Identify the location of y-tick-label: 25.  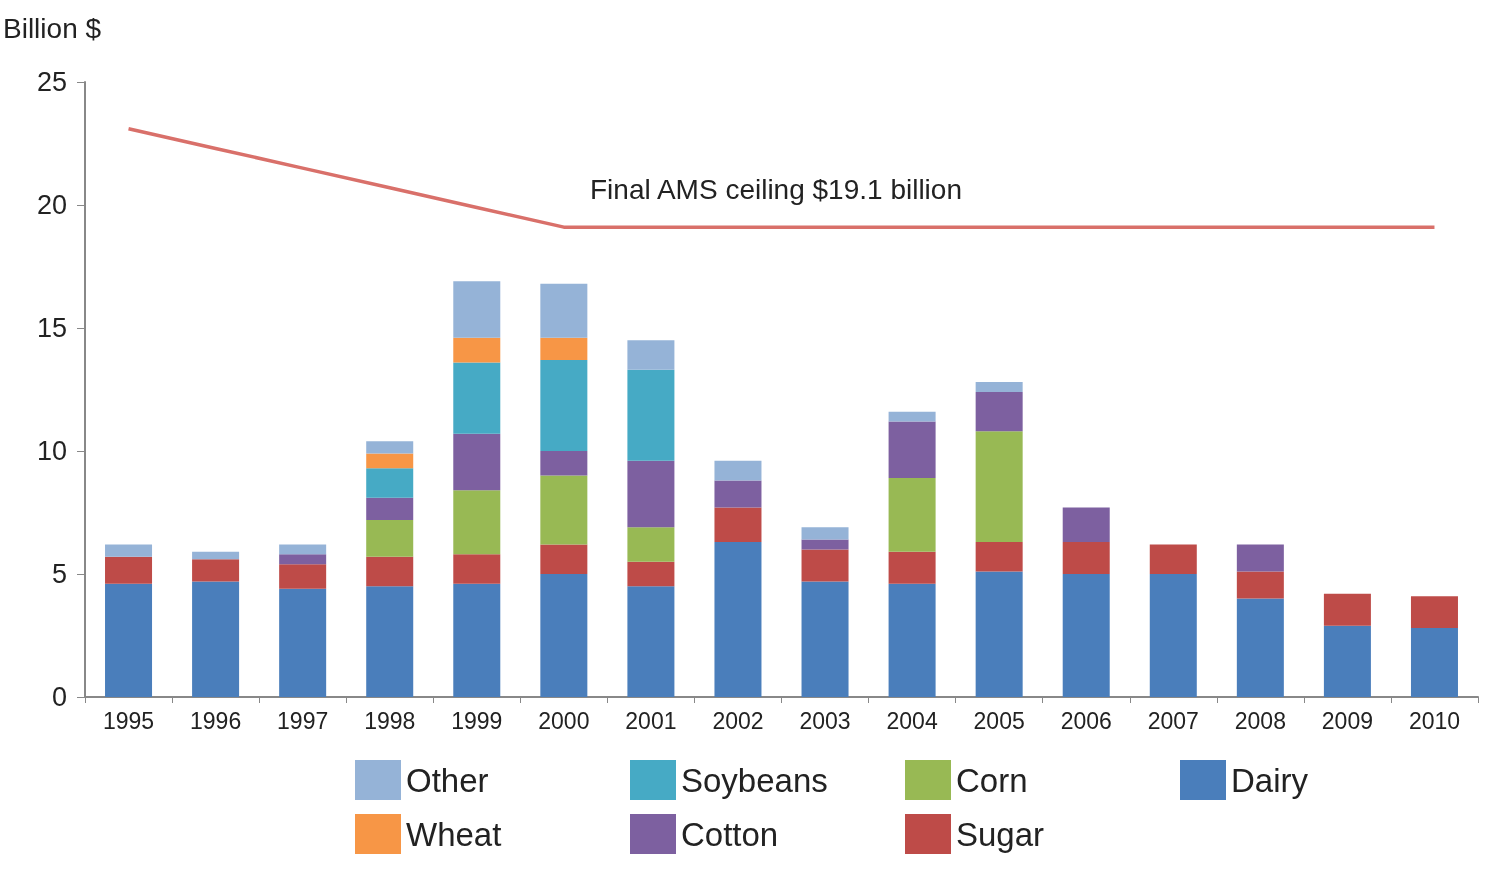
(51, 82).